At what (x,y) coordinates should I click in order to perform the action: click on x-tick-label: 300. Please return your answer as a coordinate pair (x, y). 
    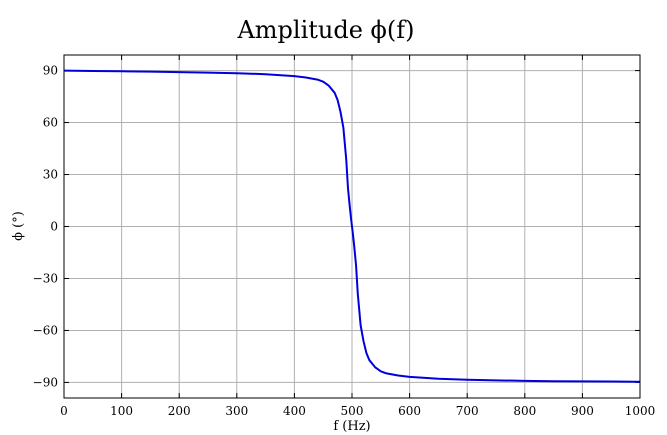
    Looking at the image, I should click on (236, 411).